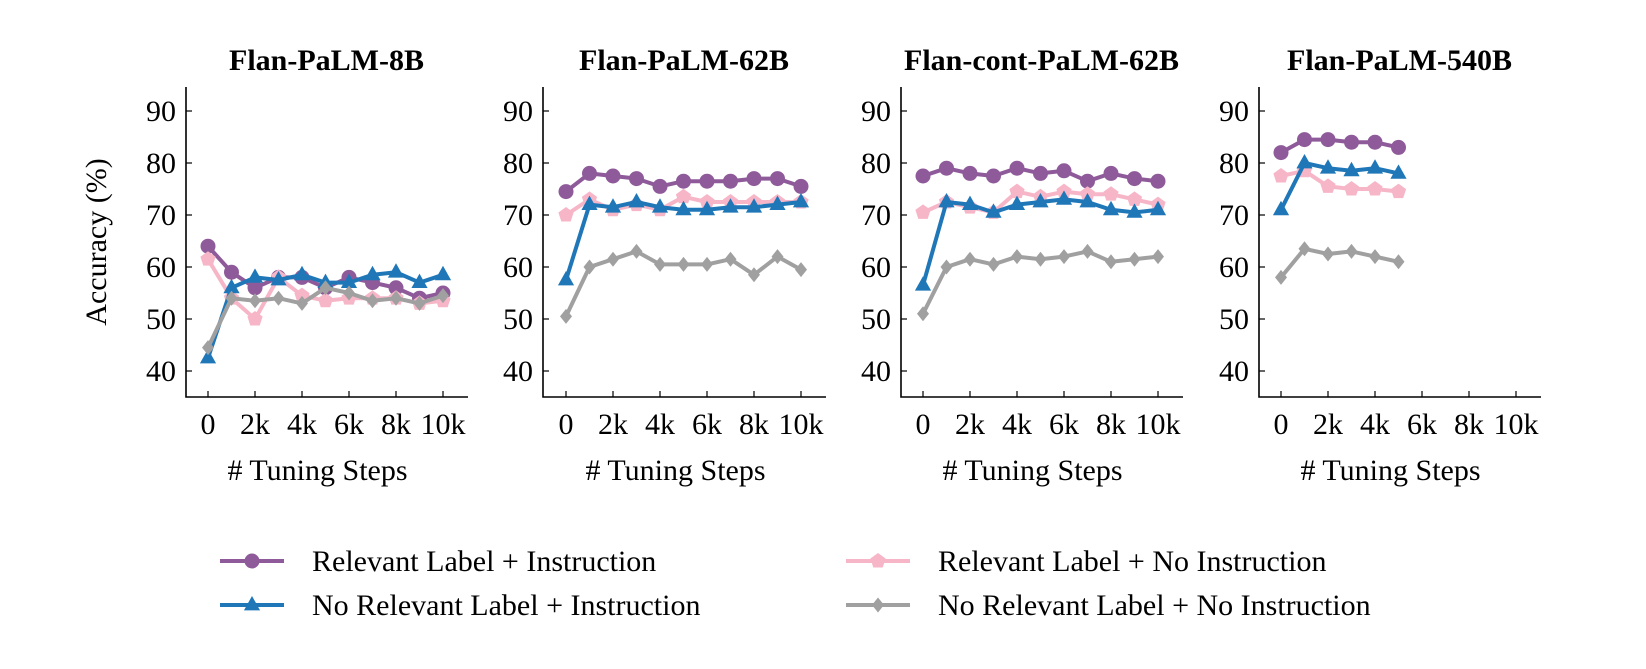 This screenshot has width=1646, height=669. Describe the element at coordinates (161, 163) in the screenshot. I see `y-tick-label: 80` at that location.